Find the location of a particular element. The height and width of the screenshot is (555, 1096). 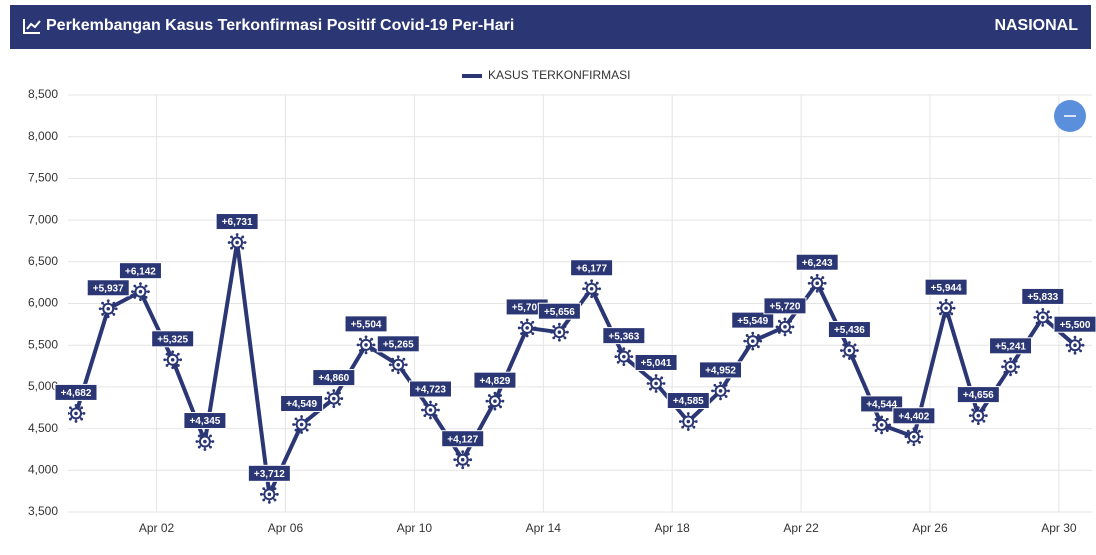

value-label: +4,549 is located at coordinates (301, 404).